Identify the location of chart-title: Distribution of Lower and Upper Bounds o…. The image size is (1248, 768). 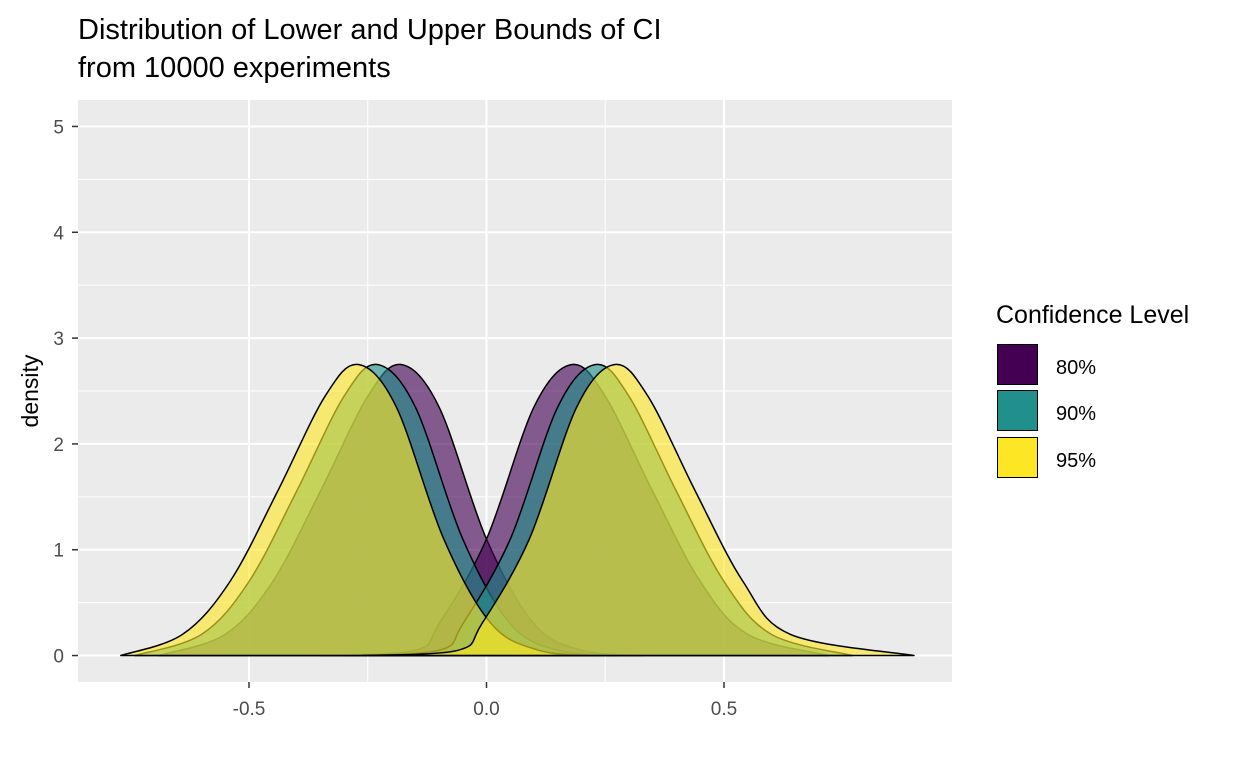
(370, 30).